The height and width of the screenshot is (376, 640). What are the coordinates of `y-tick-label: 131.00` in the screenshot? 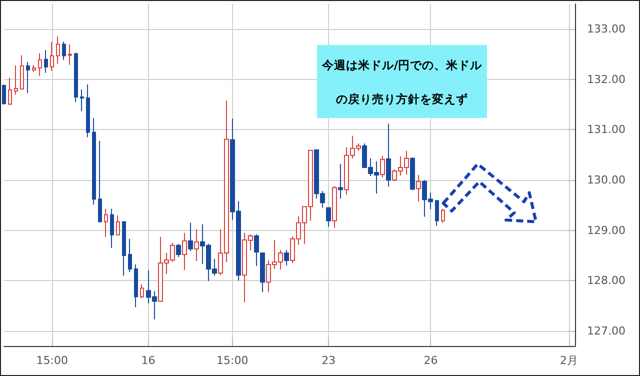 It's located at (606, 129).